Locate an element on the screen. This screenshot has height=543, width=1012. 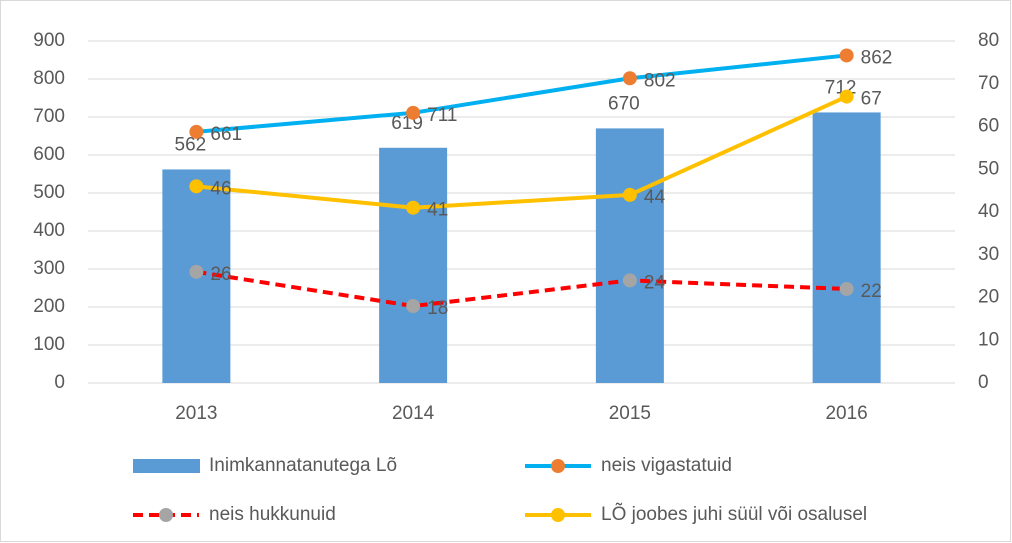
data-label: 41 is located at coordinates (437, 210).